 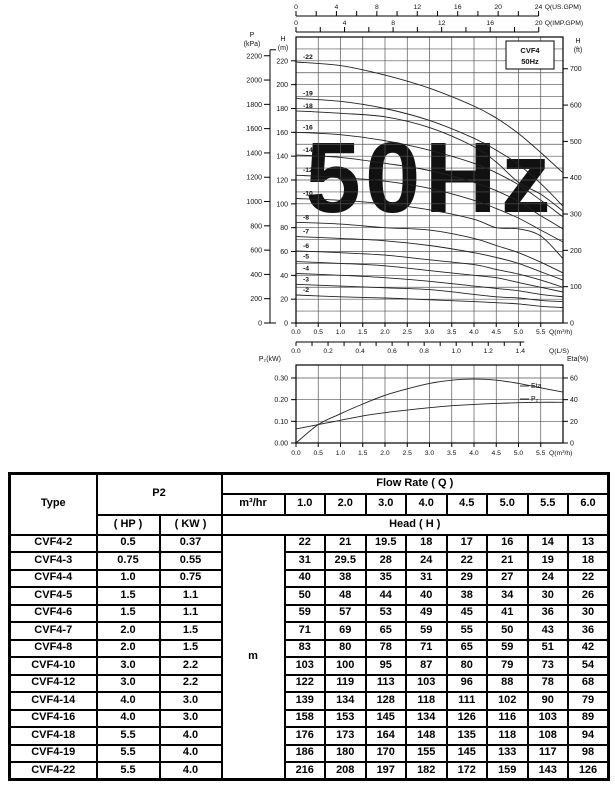 What do you see at coordinates (256, 226) in the screenshot?
I see `tick-label: 800` at bounding box center [256, 226].